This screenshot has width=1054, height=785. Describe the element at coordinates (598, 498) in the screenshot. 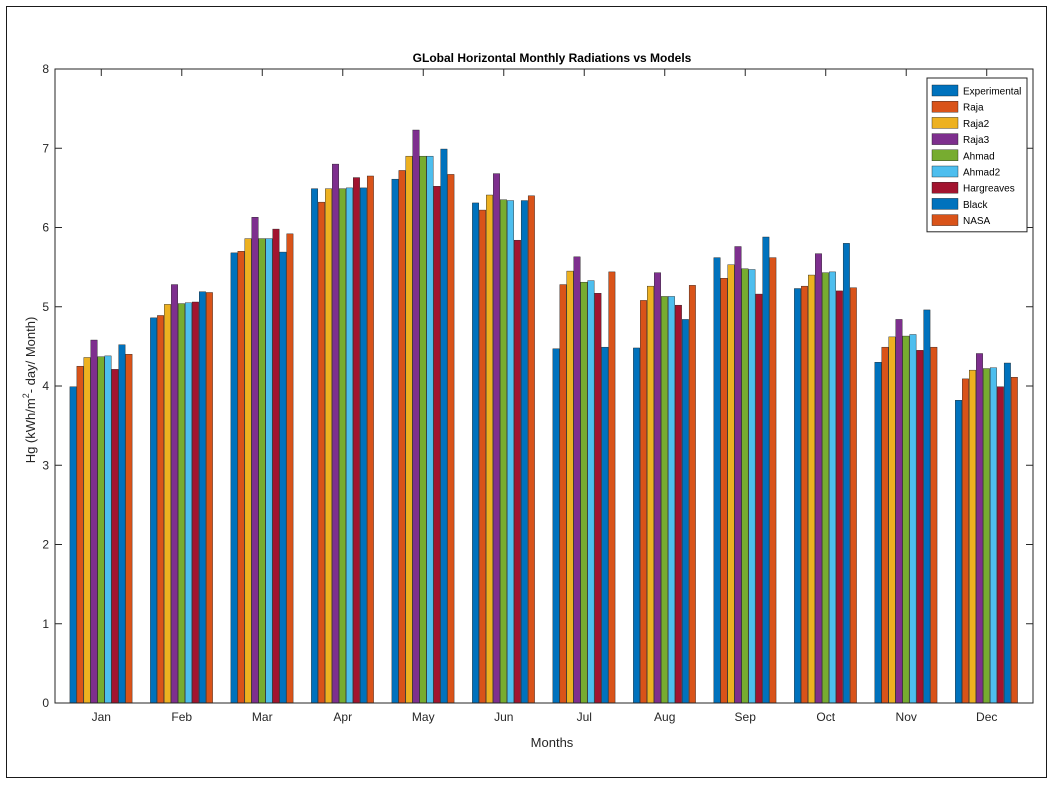

I see `bar-hargreaves-jul` at that location.